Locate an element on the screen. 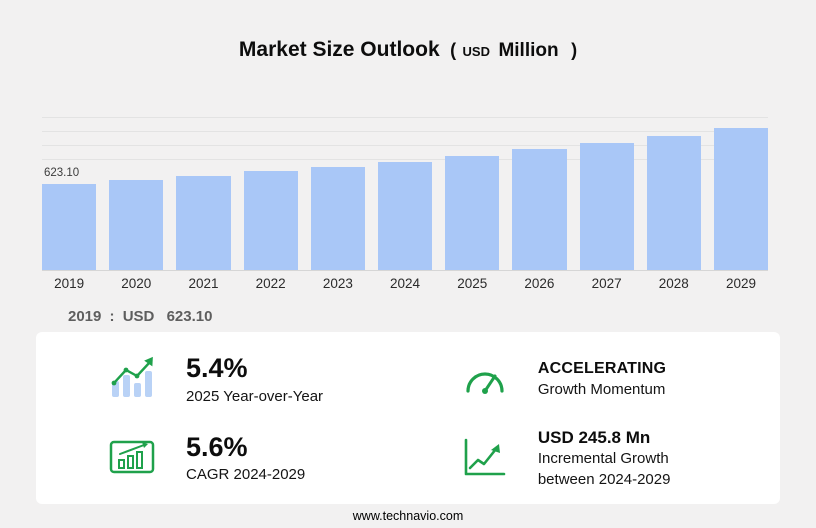  stat-yoy-text: 5.4% 2025 Year-over-Year is located at coordinates (254, 379).